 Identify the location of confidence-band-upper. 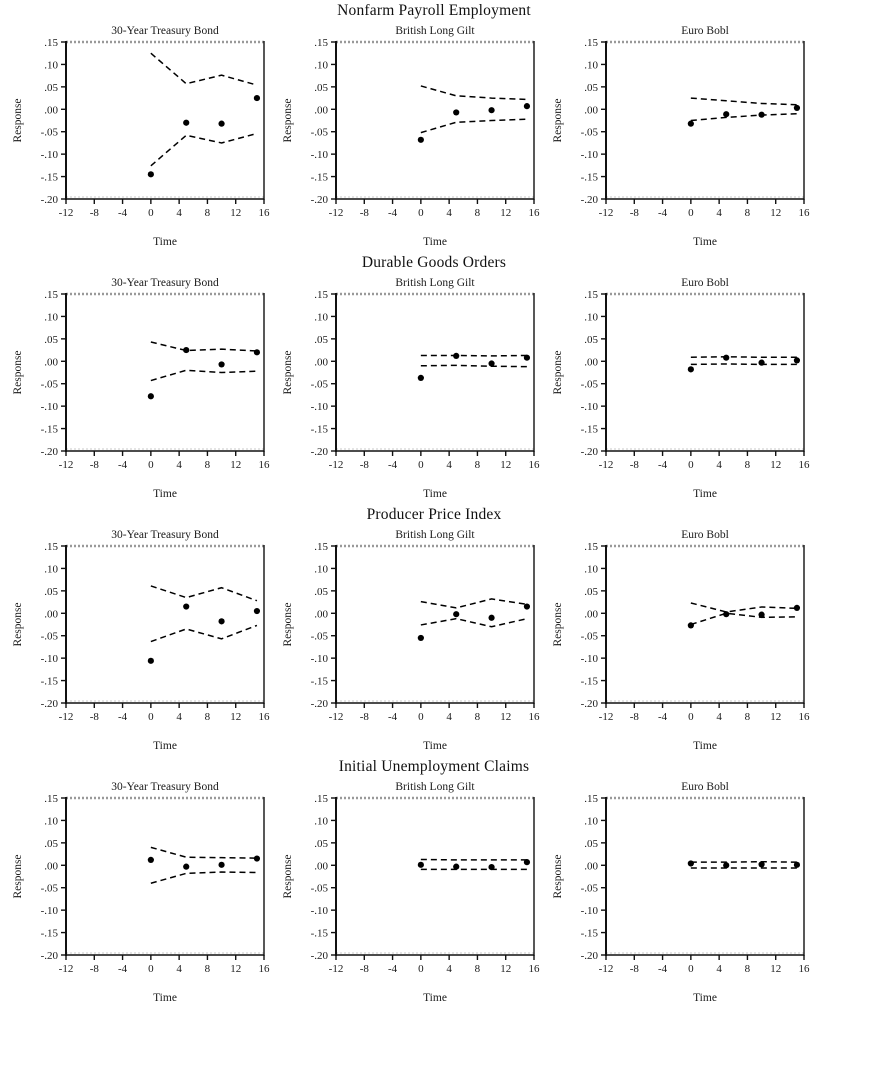
(203, 346).